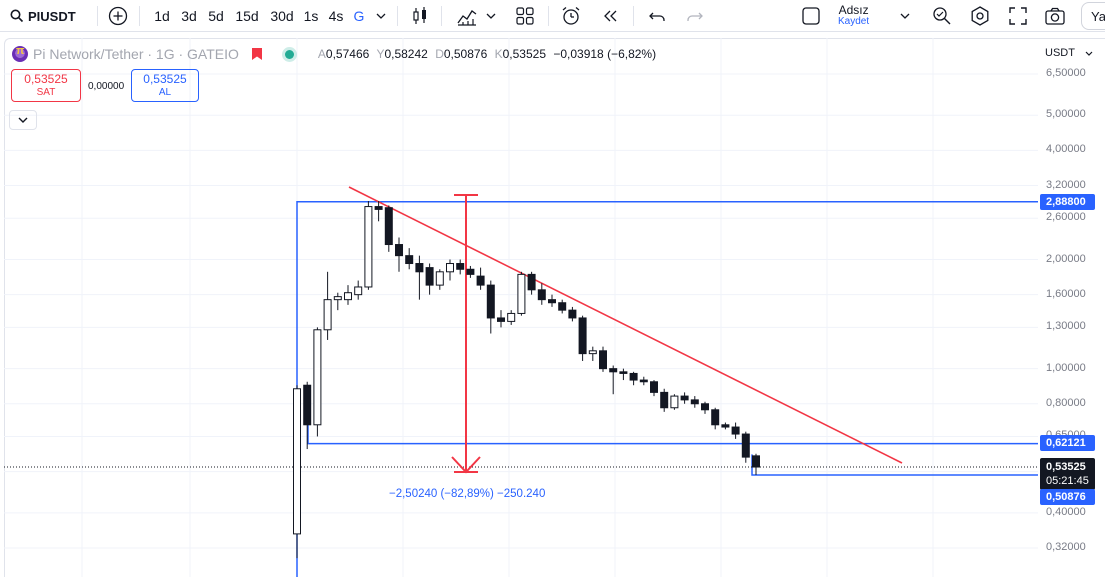 Image resolution: width=1105 pixels, height=577 pixels. What do you see at coordinates (406, 54) in the screenshot?
I see `high-value: 0,58242` at bounding box center [406, 54].